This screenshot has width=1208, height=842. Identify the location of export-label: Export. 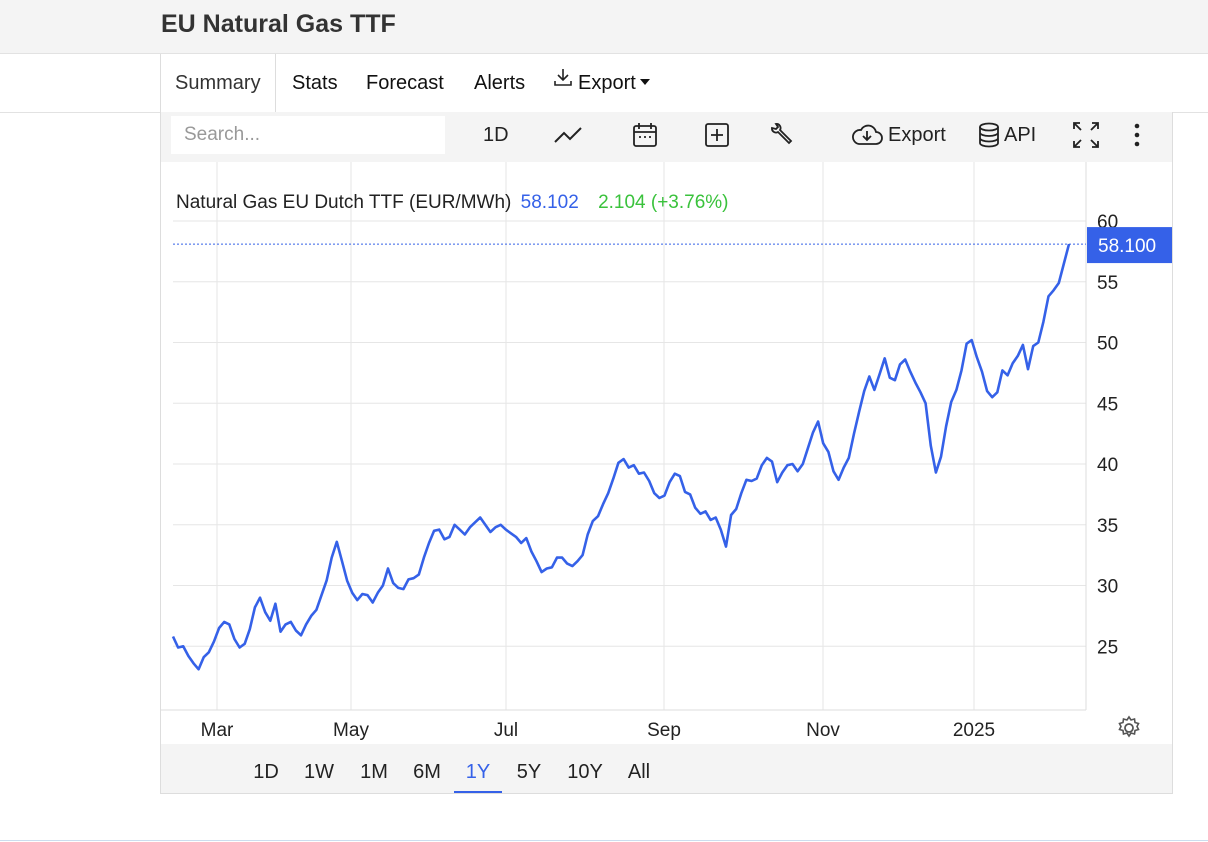
(917, 134).